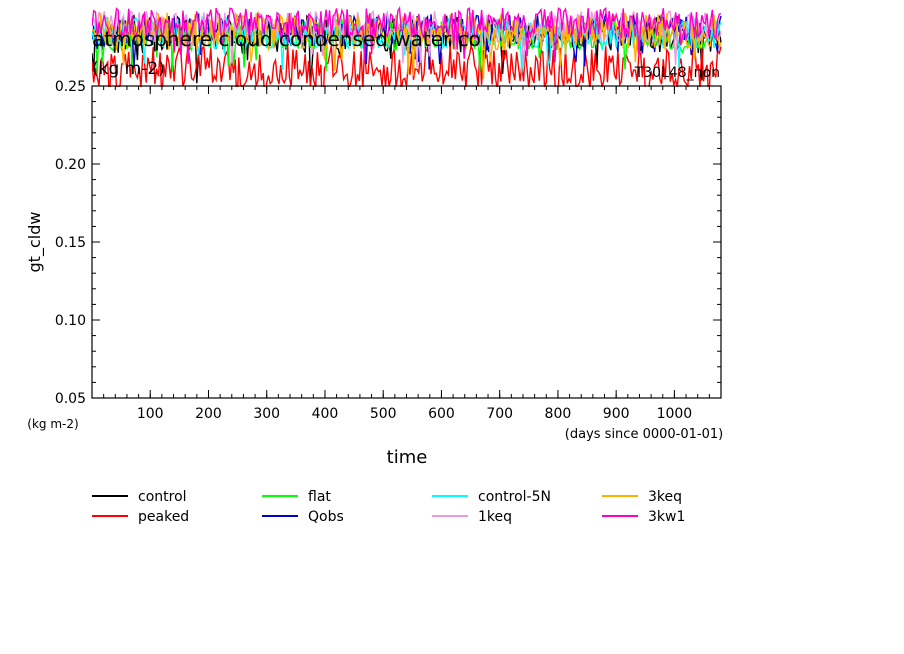  What do you see at coordinates (665, 497) in the screenshot?
I see `legend-label-3keq: 3keq` at bounding box center [665, 497].